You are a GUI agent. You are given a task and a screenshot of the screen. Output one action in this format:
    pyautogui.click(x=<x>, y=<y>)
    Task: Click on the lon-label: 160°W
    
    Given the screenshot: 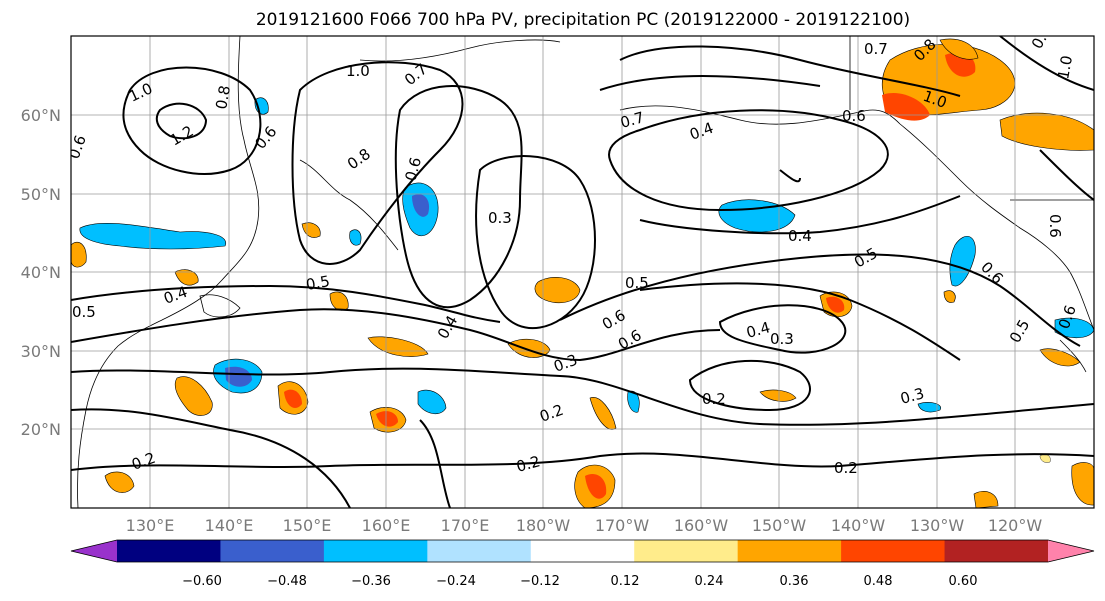 What is the action you would take?
    pyautogui.click(x=701, y=525)
    